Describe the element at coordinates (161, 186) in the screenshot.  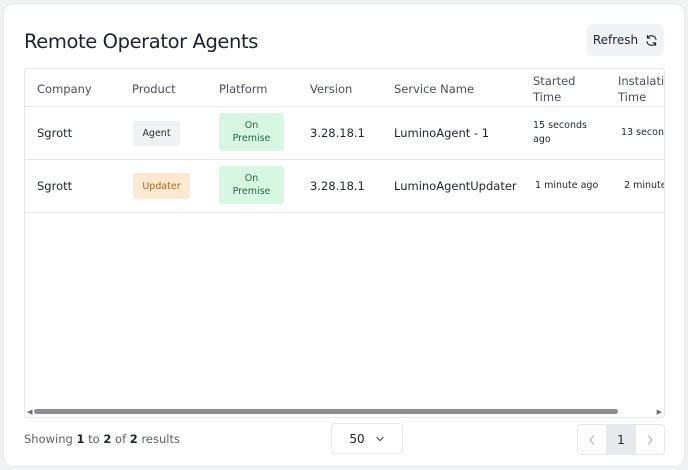
I see `product-badge: Updater` at that location.